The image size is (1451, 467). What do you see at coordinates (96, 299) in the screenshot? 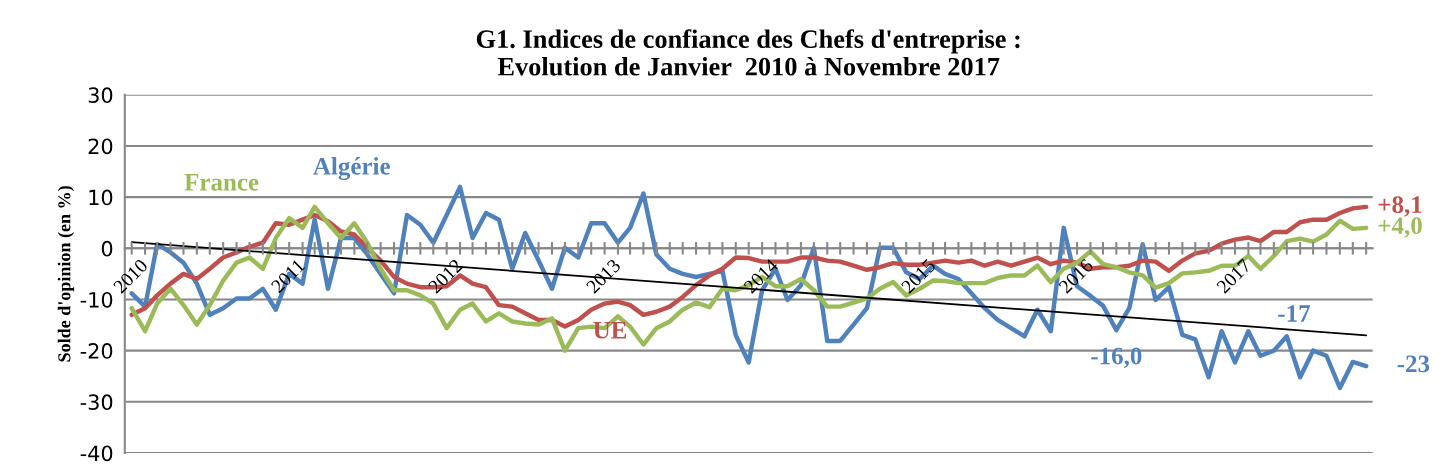
I see `y-tick-label: -10` at bounding box center [96, 299].